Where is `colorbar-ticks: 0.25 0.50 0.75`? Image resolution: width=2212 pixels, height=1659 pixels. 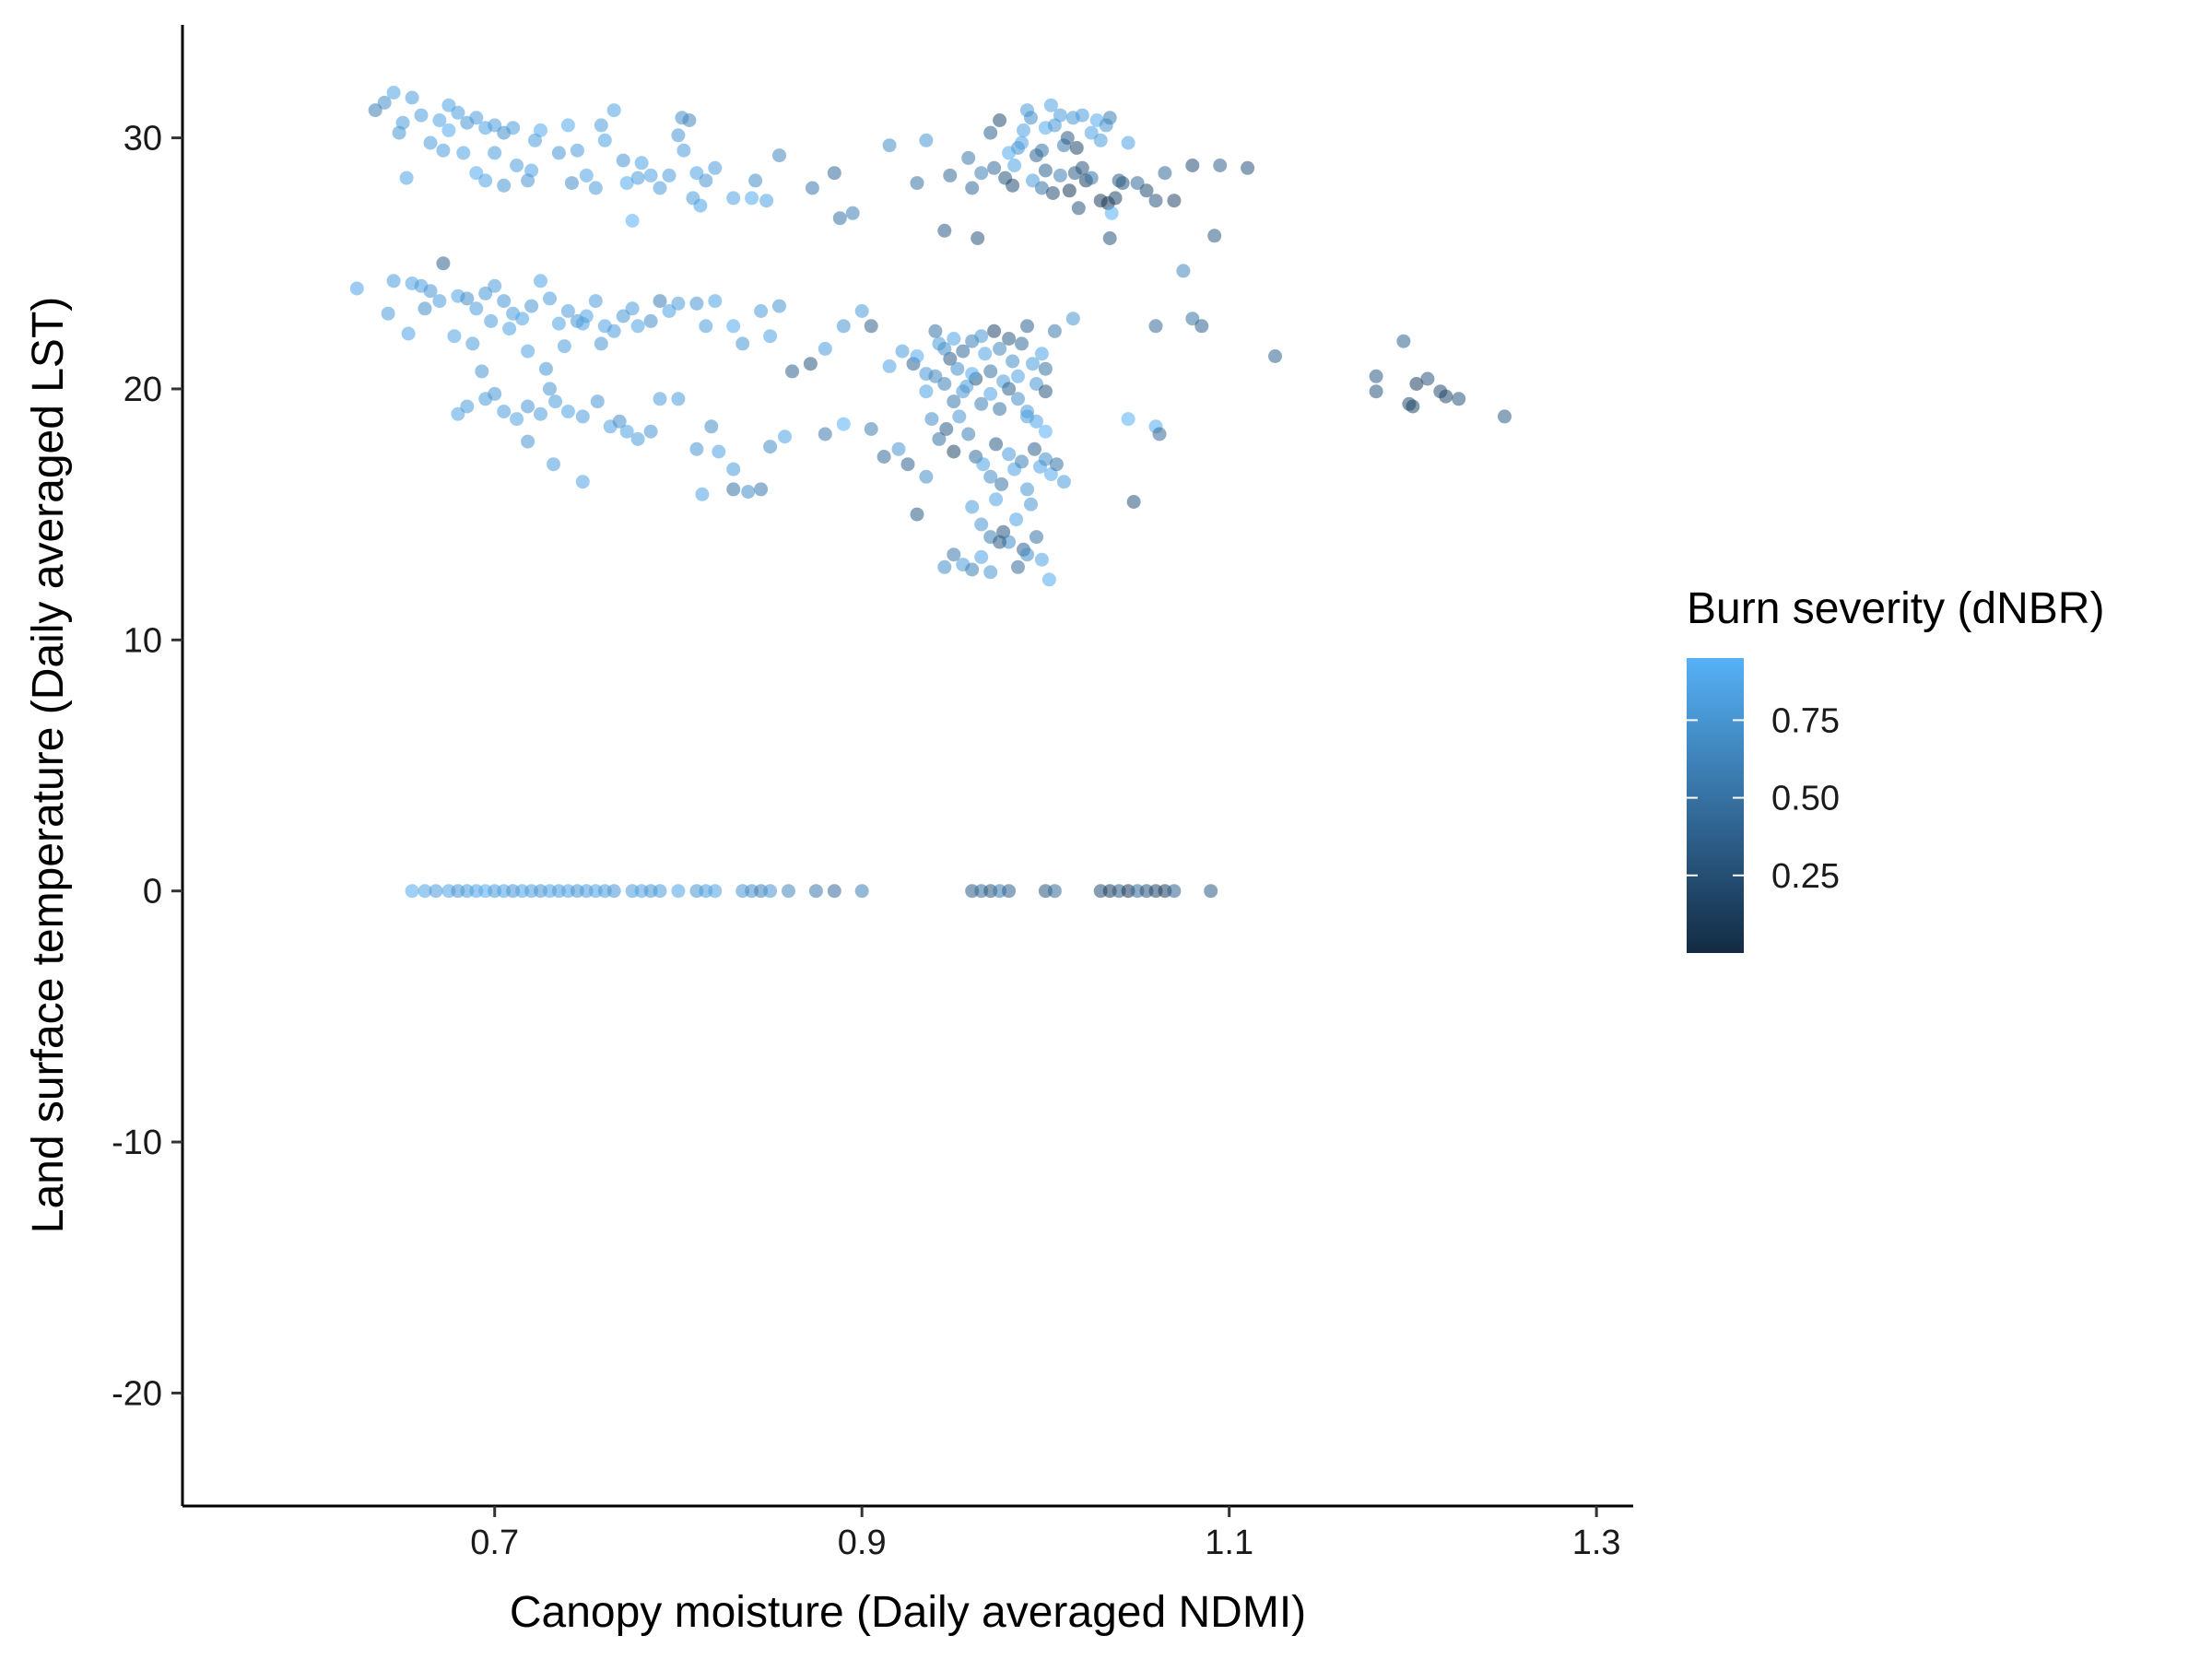 colorbar-ticks: 0.25 0.50 0.75 is located at coordinates (1763, 798).